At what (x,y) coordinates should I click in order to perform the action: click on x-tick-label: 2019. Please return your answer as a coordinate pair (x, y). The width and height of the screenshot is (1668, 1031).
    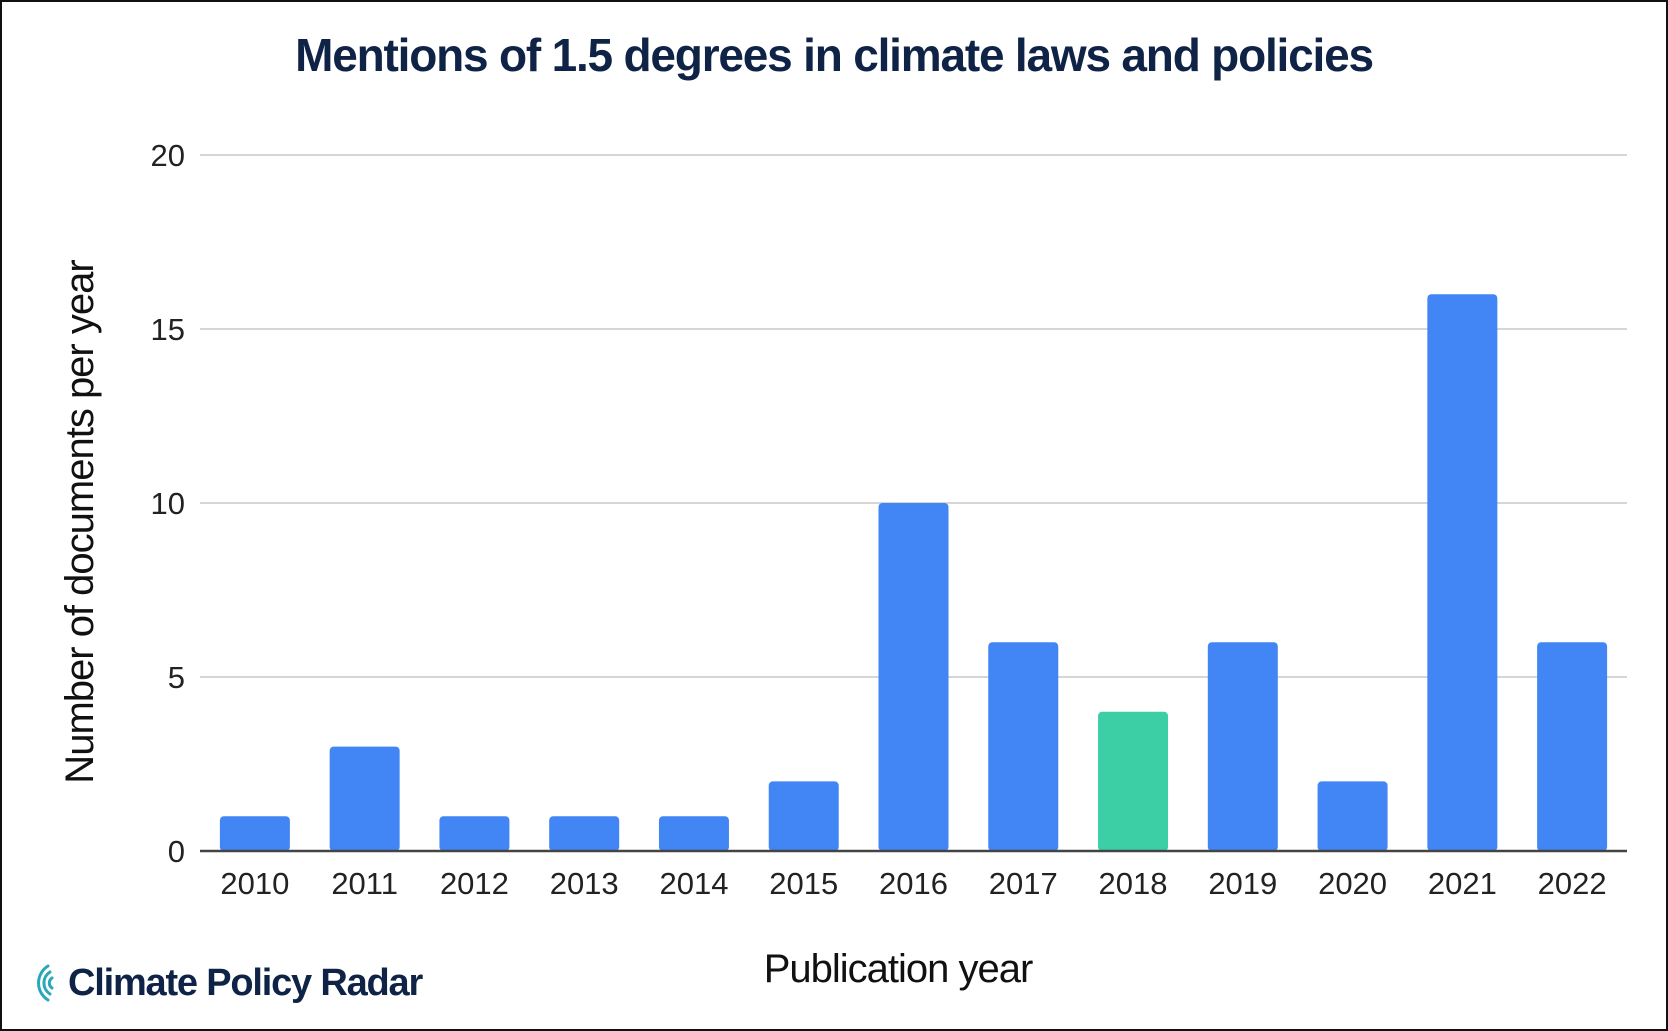
    Looking at the image, I should click on (1242, 883).